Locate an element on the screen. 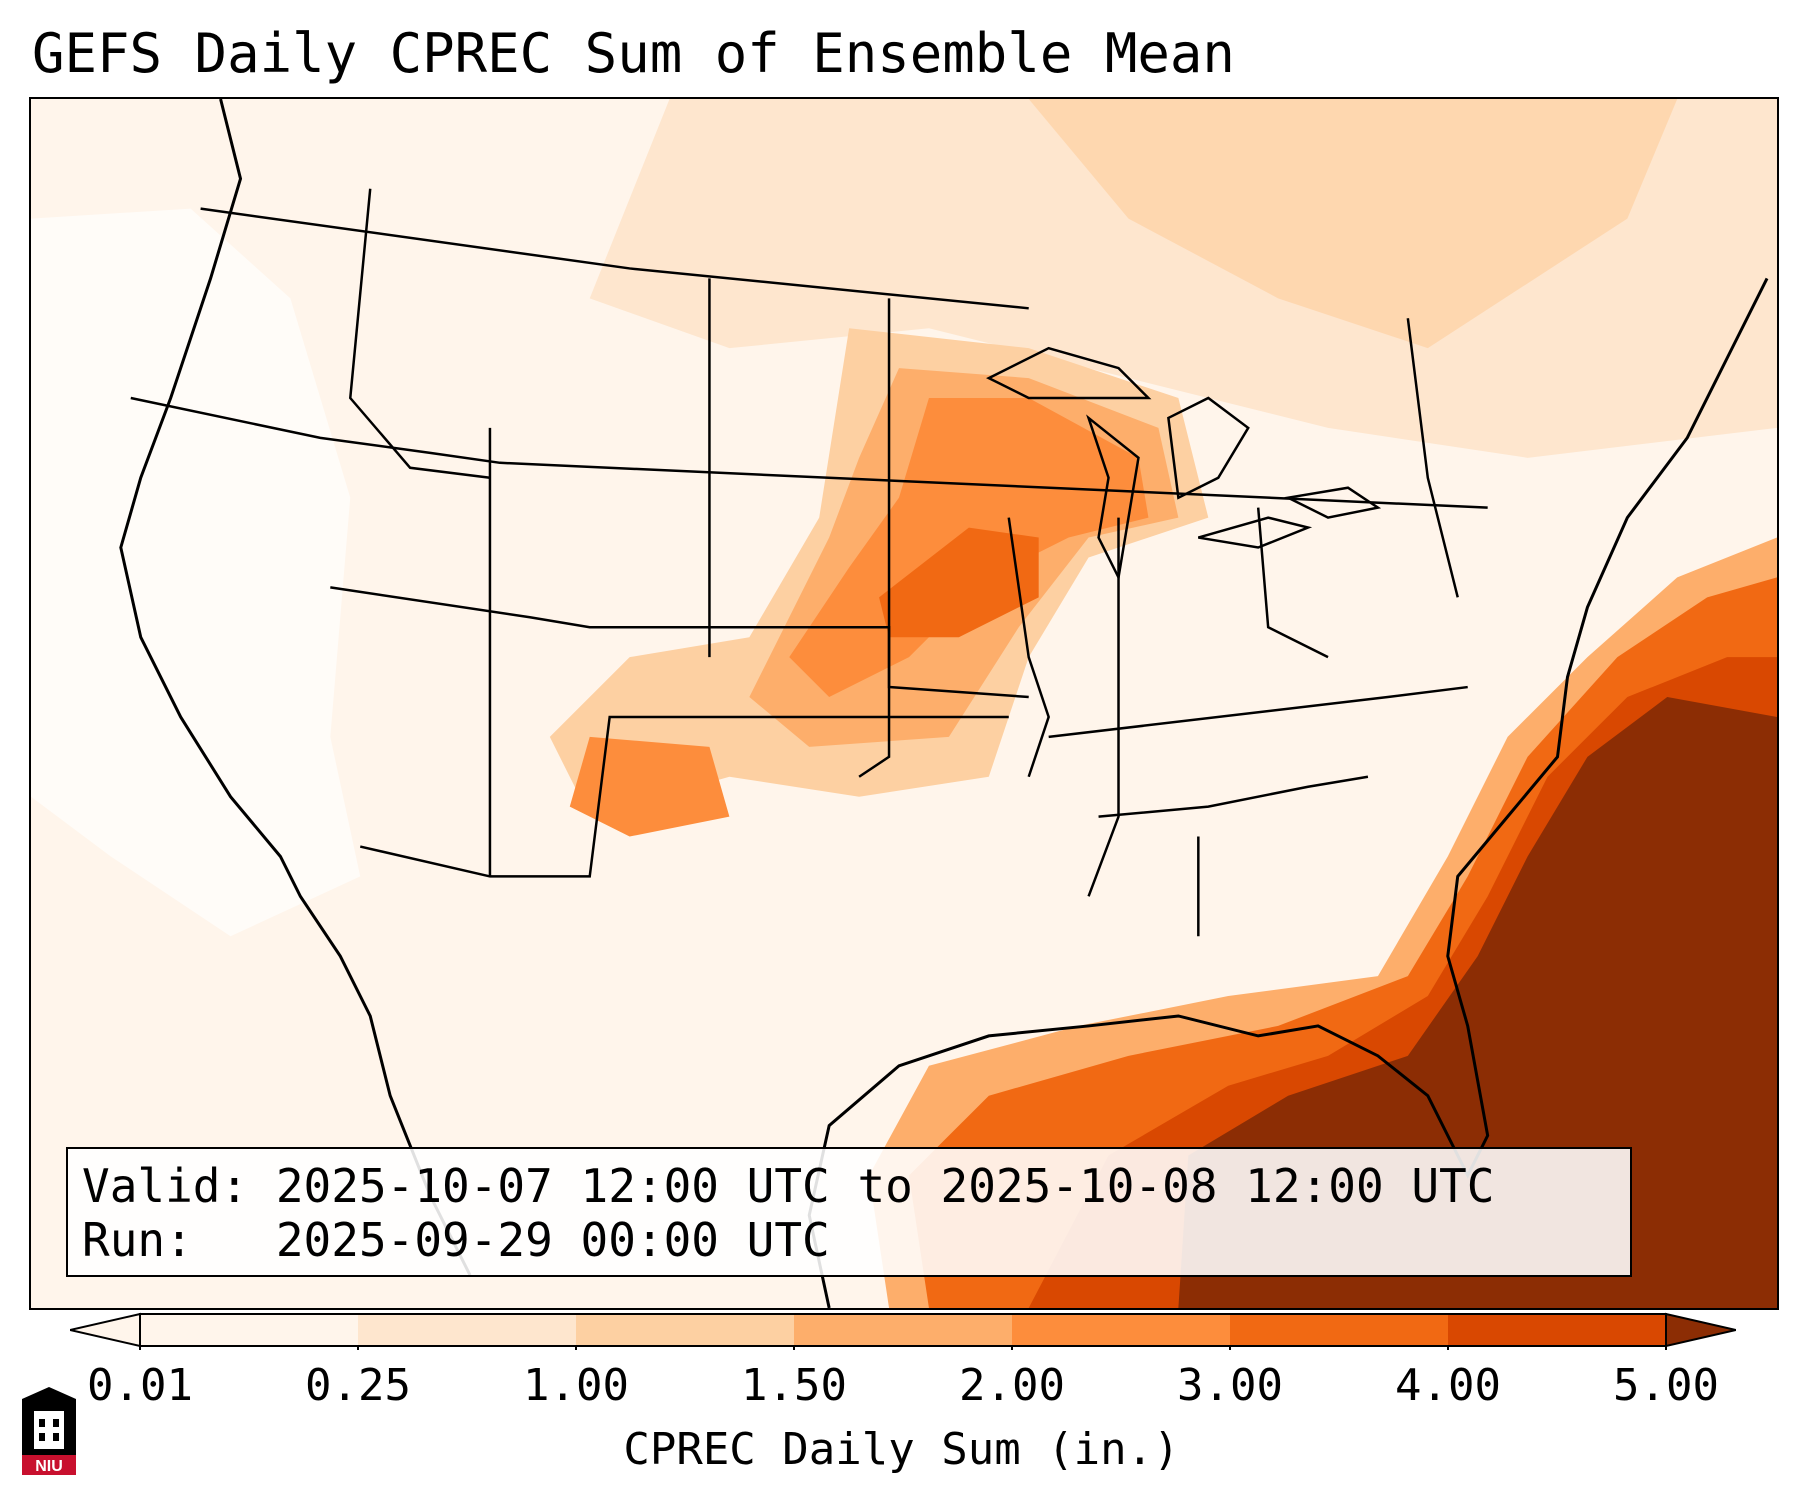 This screenshot has width=1803, height=1500. logo-text: NIU is located at coordinates (49, 1466).